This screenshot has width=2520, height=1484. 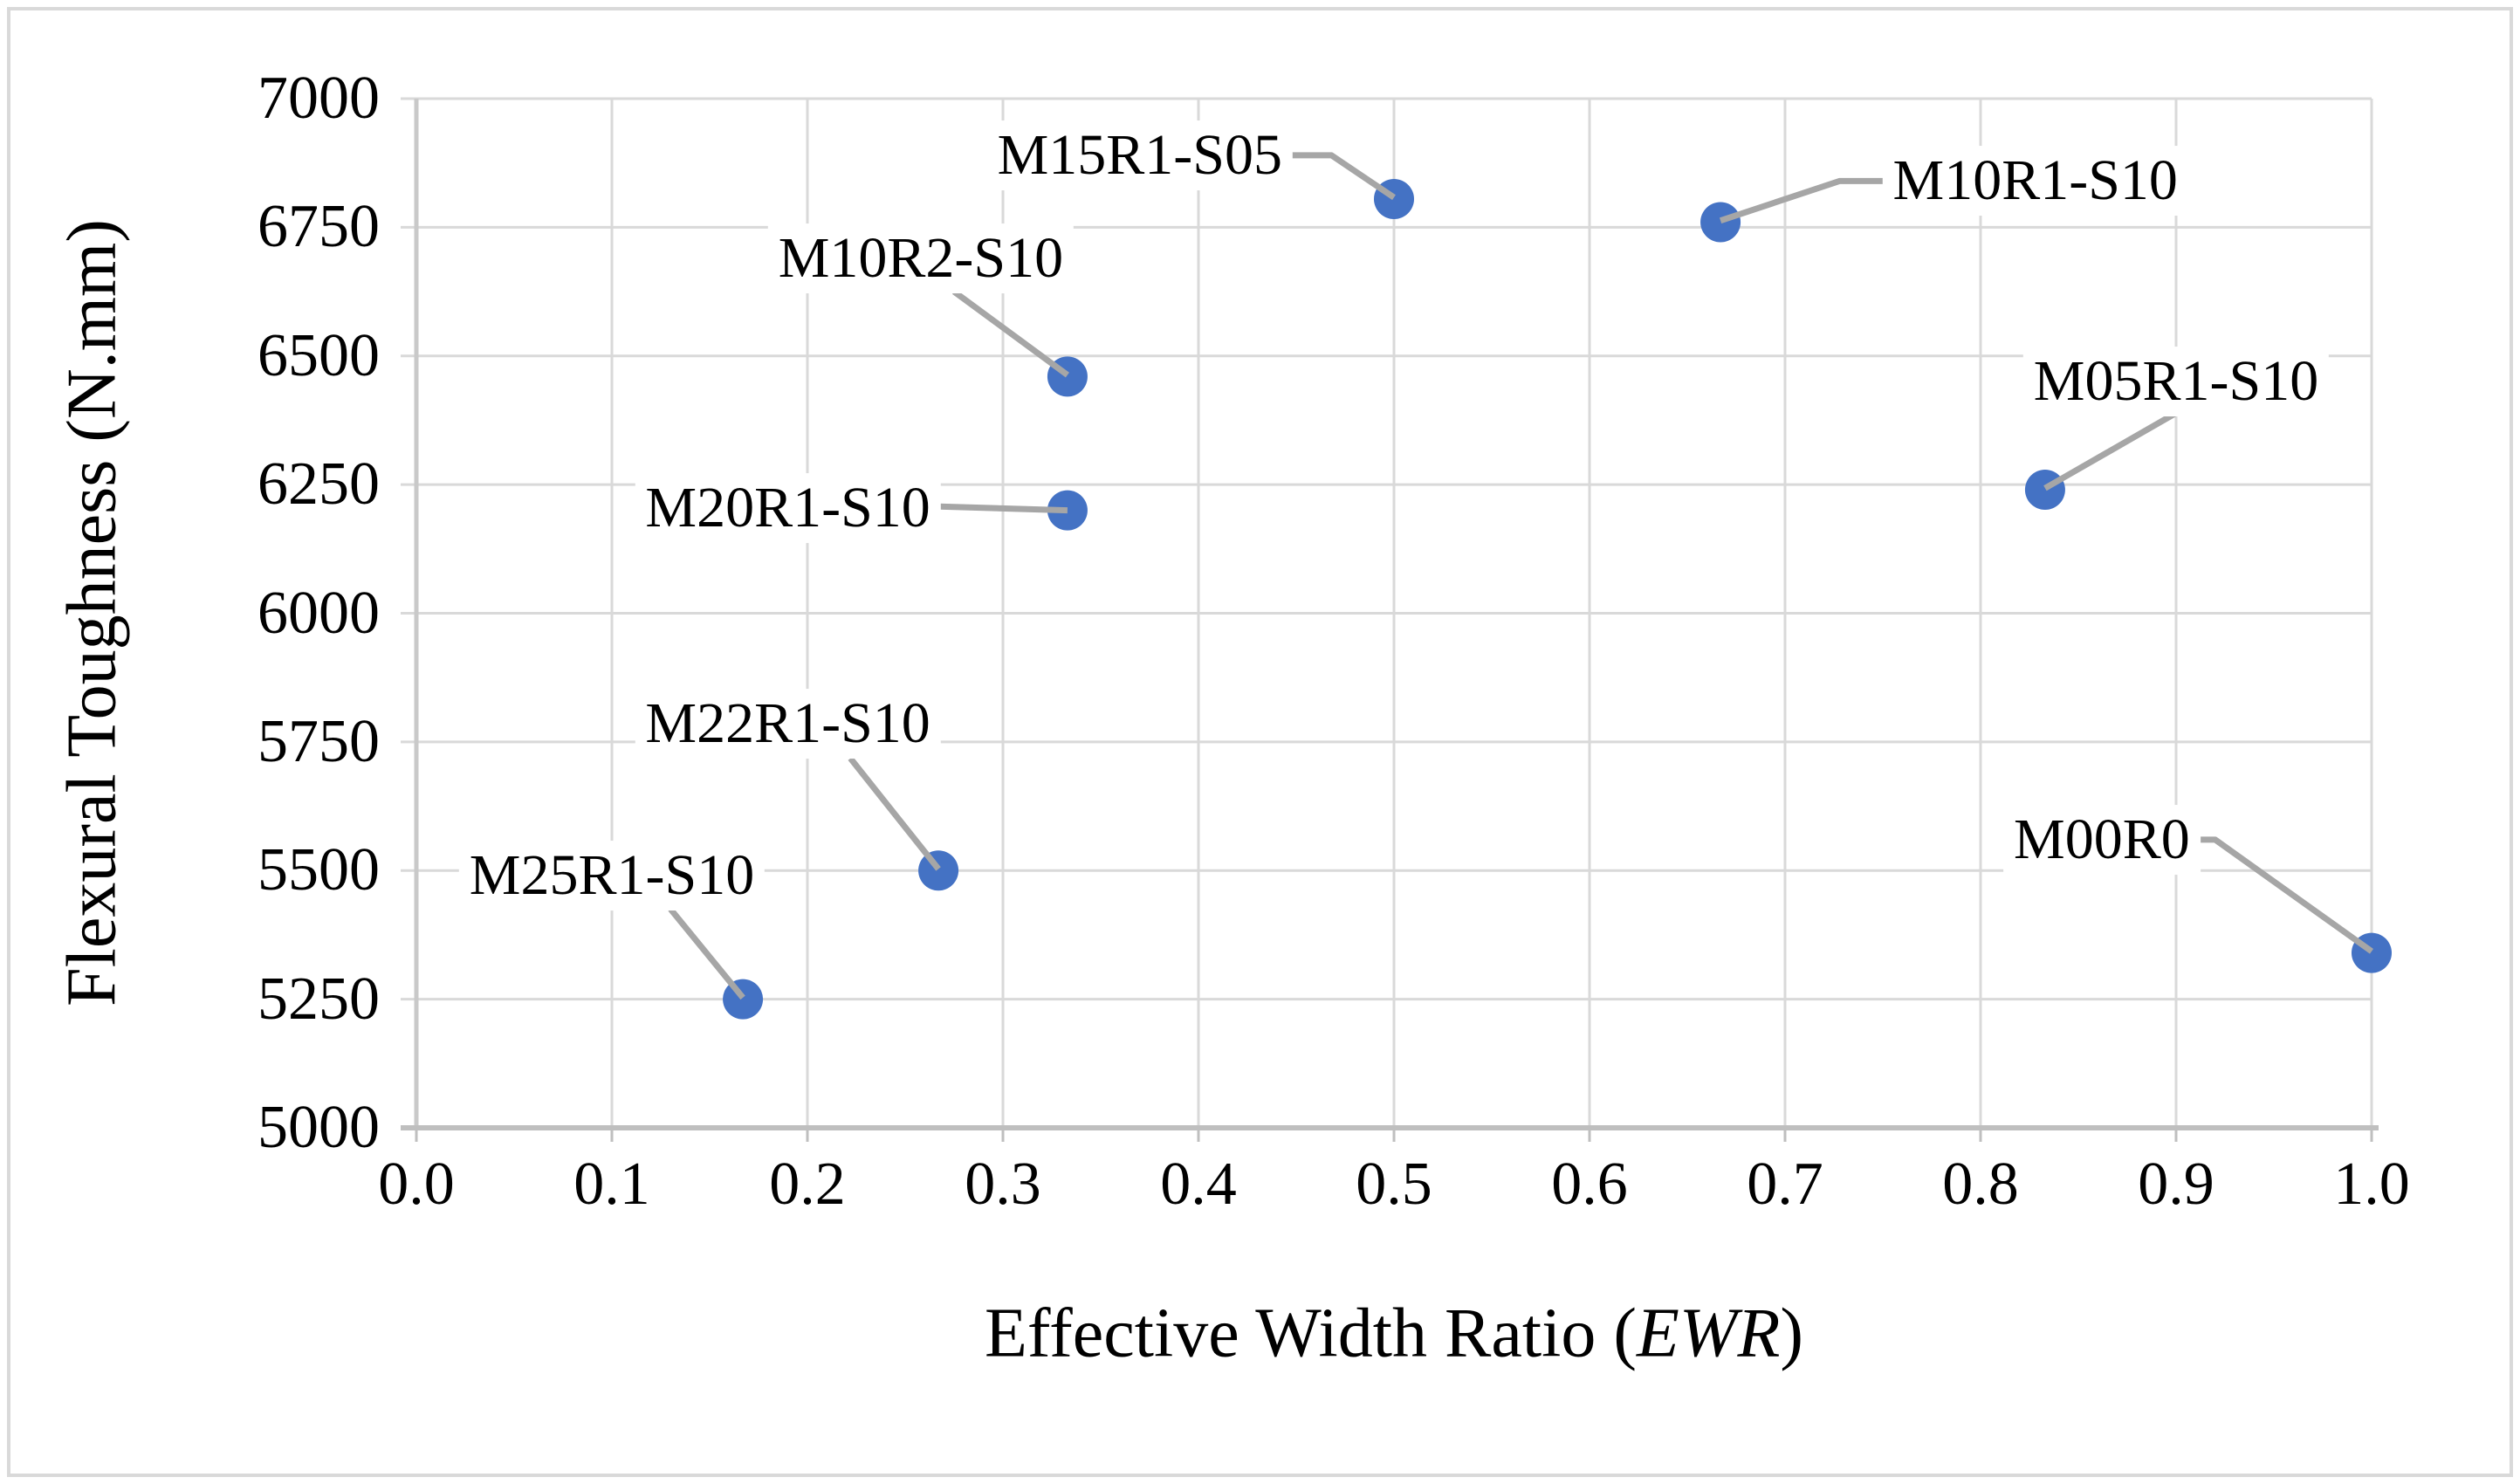 I want to click on x-tick-label: 0.6, so click(x=1589, y=1184).